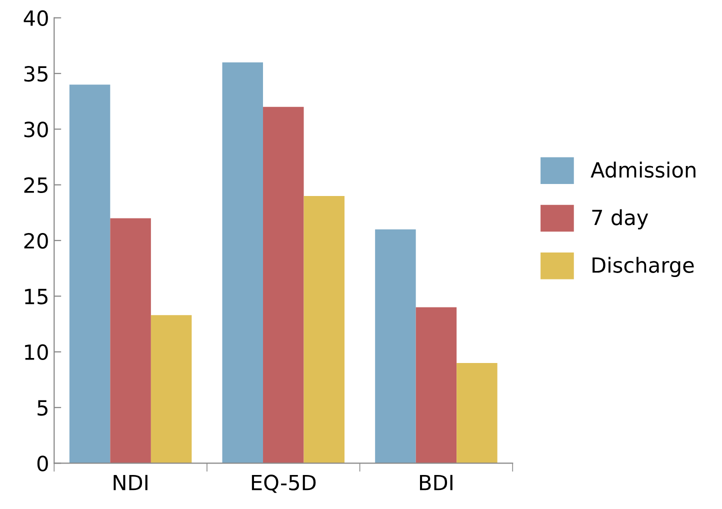 This screenshot has width=722, height=509. What do you see at coordinates (36, 352) in the screenshot?
I see `y-tick-label: 10` at bounding box center [36, 352].